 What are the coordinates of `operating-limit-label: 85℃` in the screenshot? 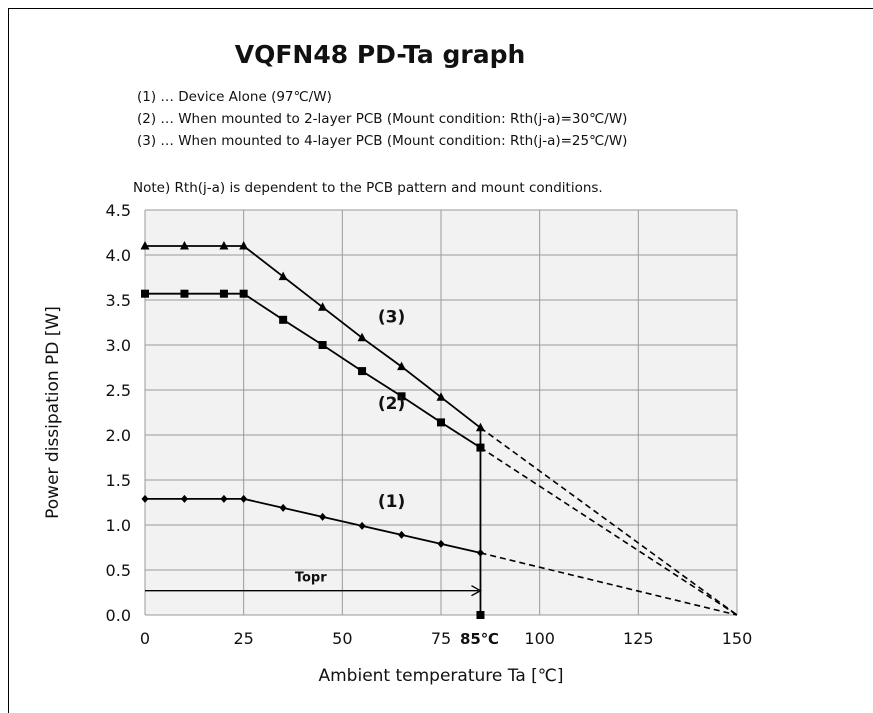 It's located at (479, 639).